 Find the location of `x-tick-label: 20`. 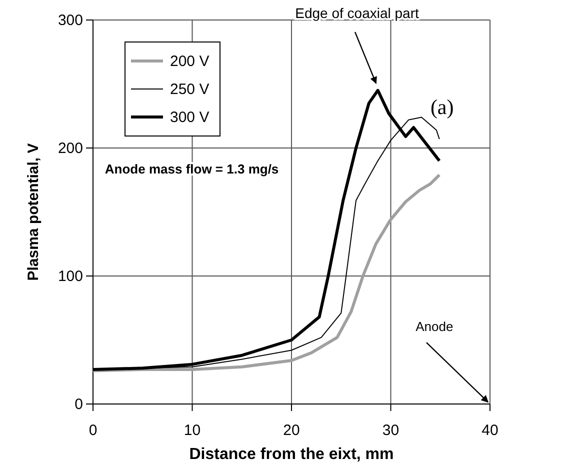

x-tick-label: 20 is located at coordinates (291, 430).